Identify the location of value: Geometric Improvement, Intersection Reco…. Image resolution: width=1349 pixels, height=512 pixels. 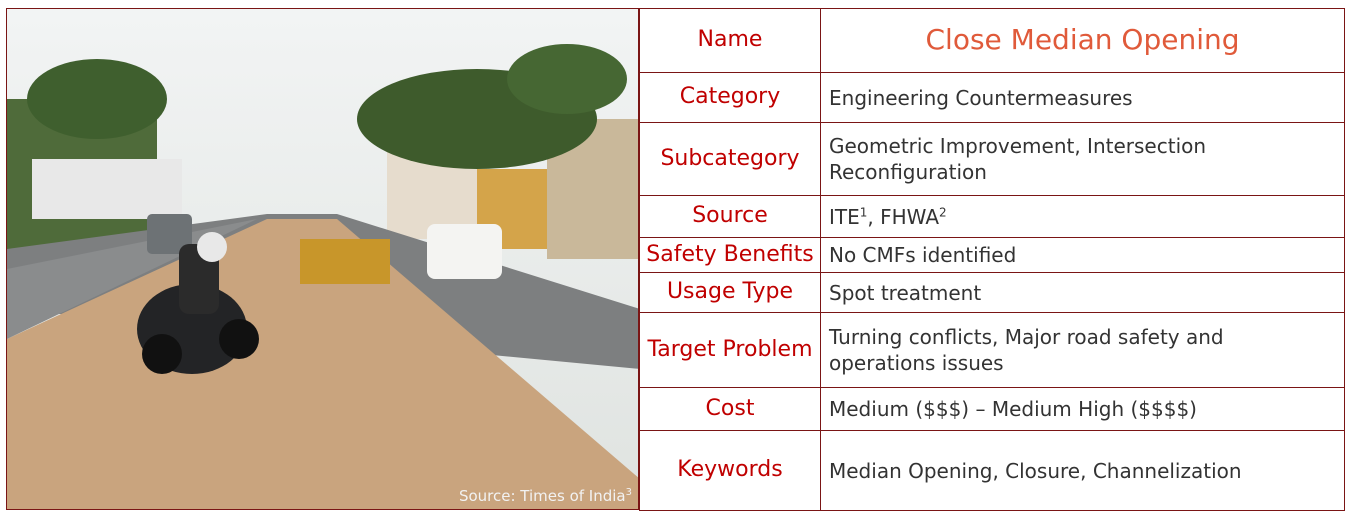
(1082, 159).